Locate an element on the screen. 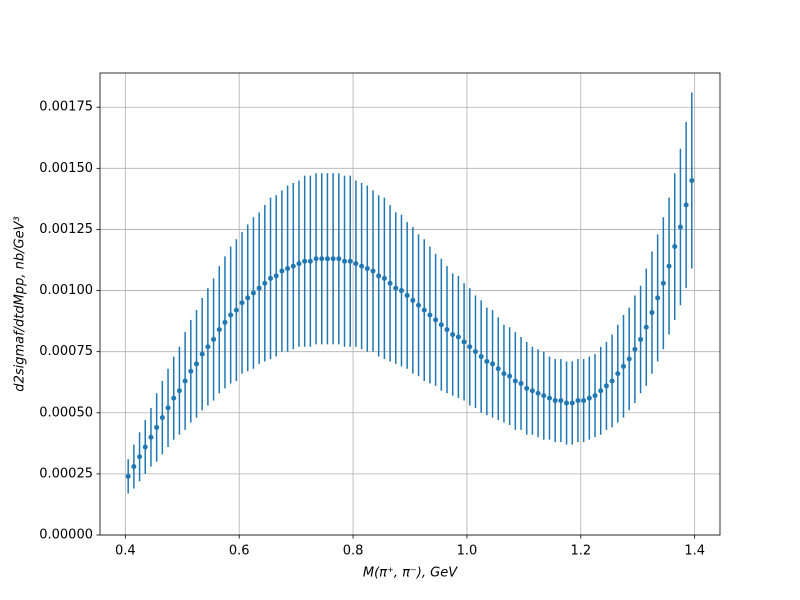 Image resolution: width=800 pixels, height=600 pixels. y-tick-label: 0.00075 is located at coordinates (66, 351).